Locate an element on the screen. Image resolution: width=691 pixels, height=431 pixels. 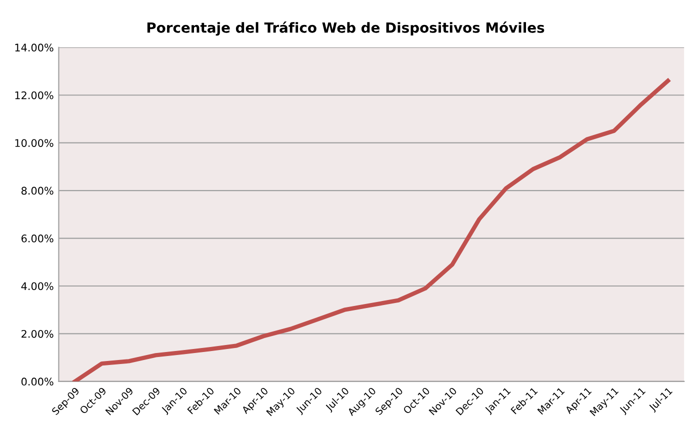
y-tick-label: 10.00% is located at coordinates (34, 143).